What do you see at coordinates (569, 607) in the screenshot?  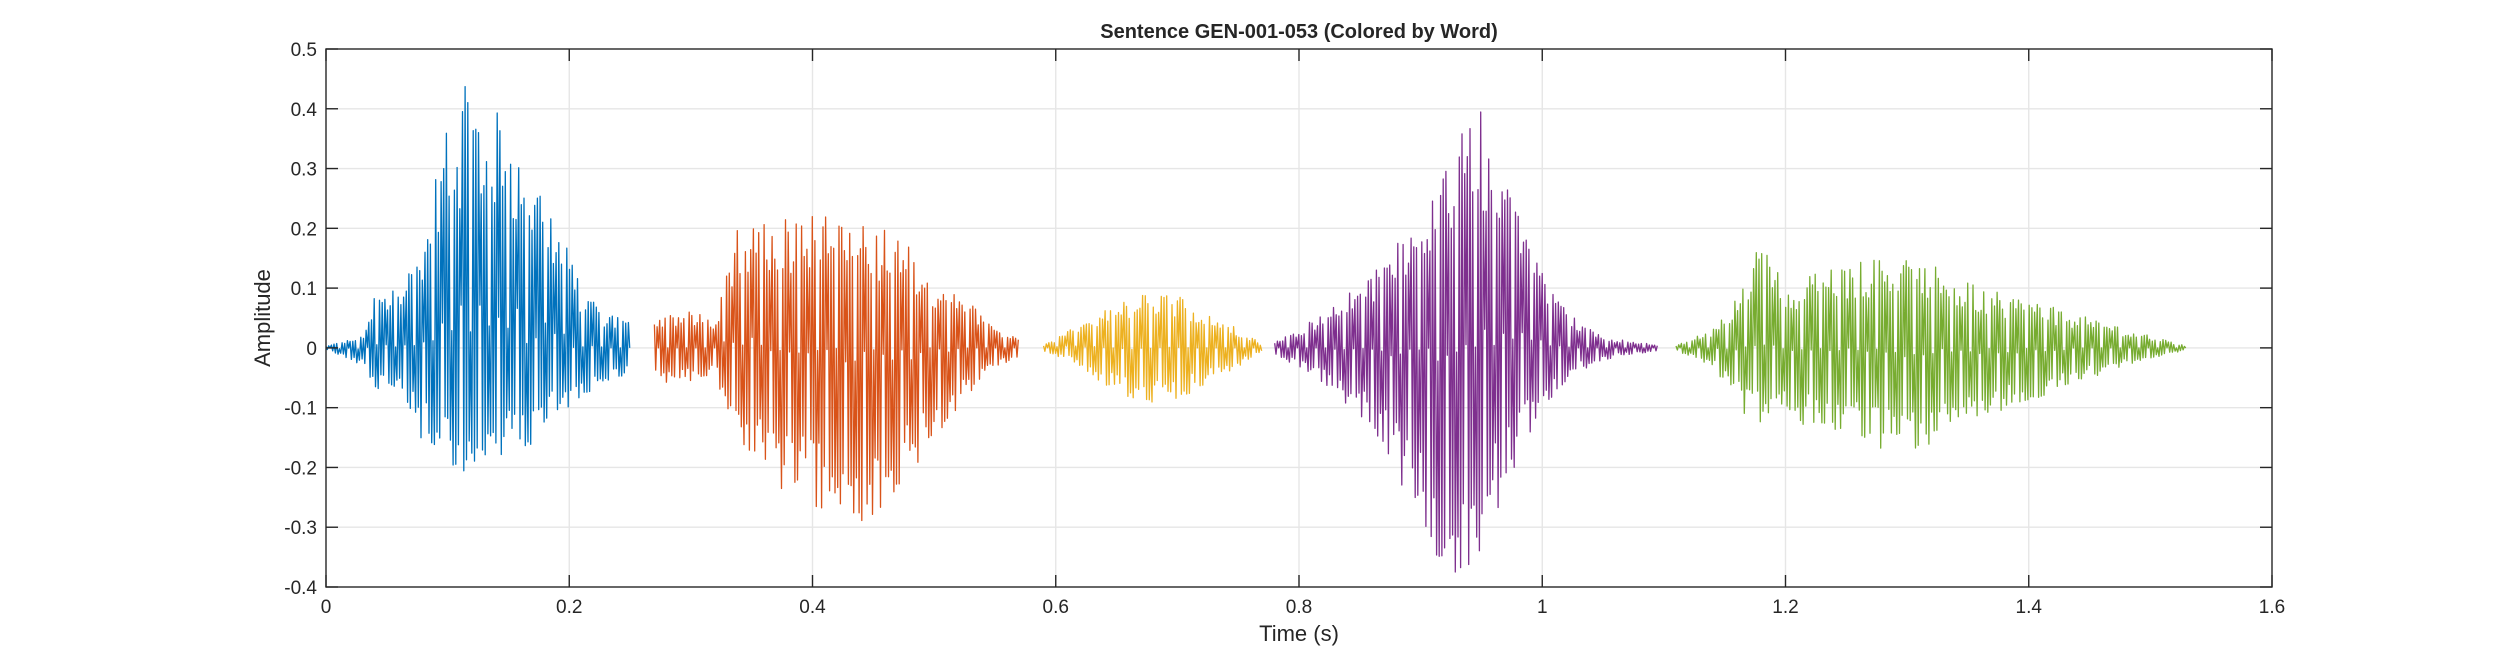 I see `x-tick-label: 0.2` at bounding box center [569, 607].